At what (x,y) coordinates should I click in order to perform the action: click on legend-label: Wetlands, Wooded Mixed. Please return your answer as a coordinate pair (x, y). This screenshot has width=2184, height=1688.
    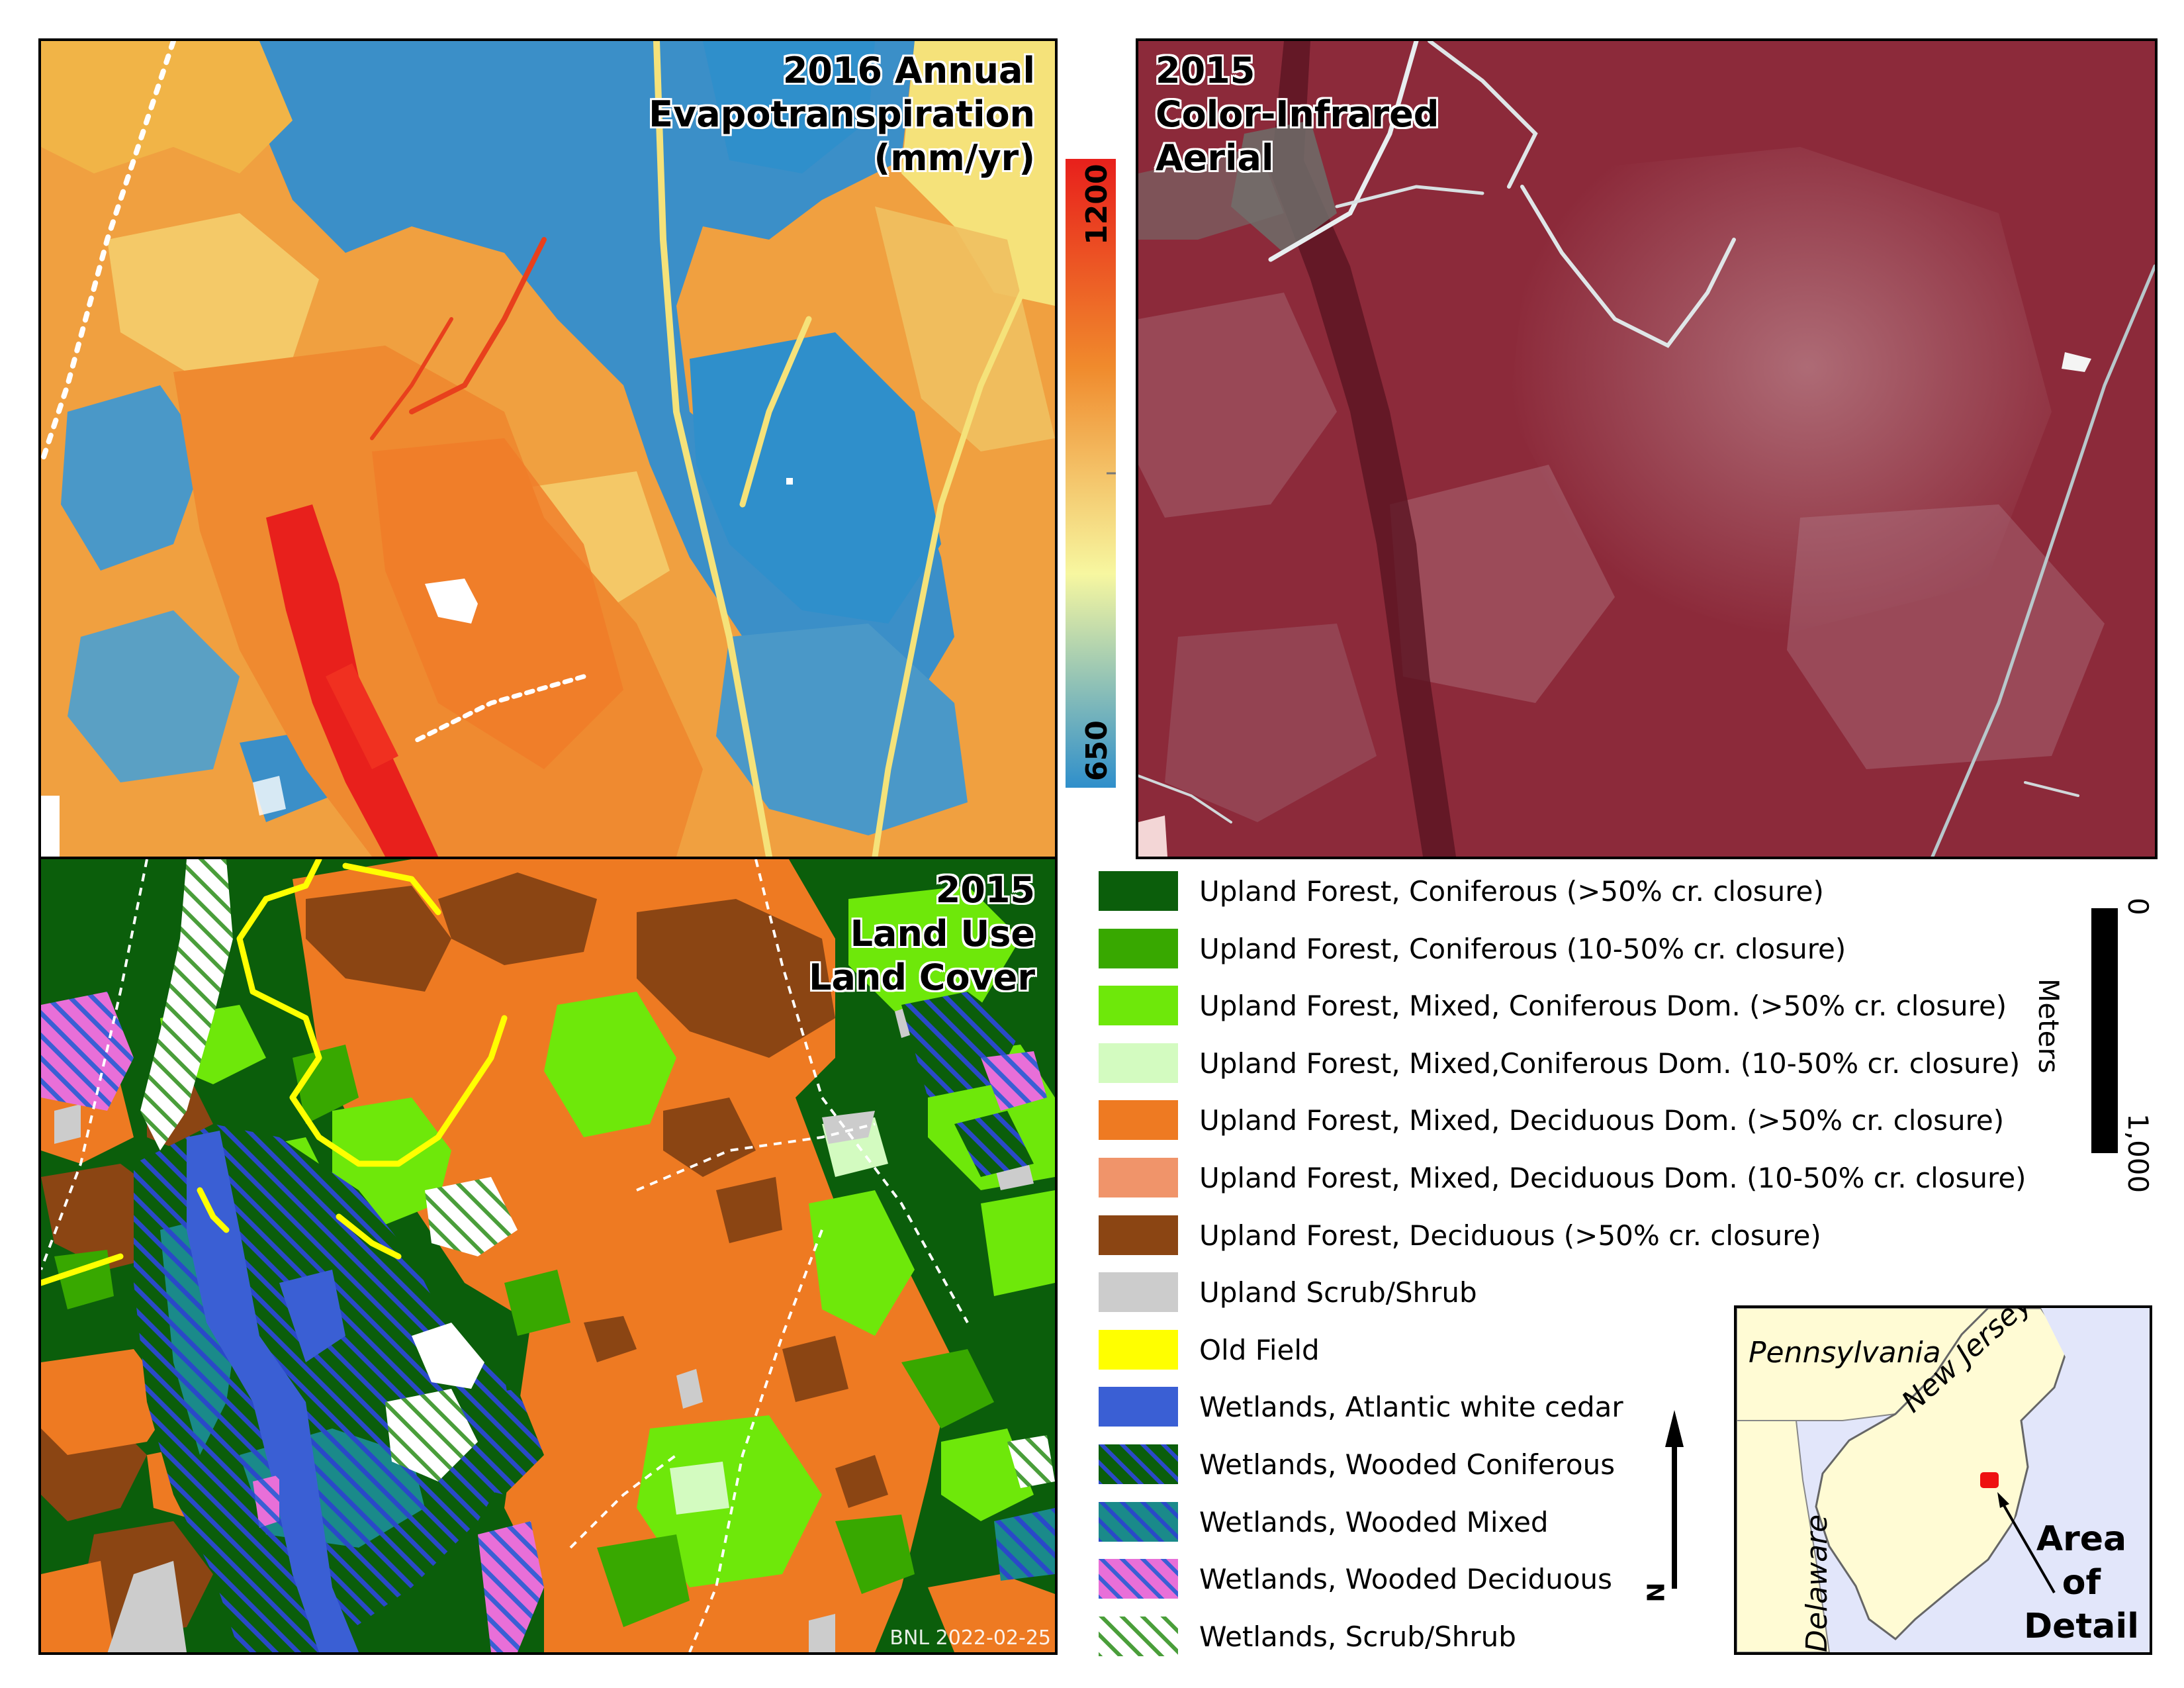
    Looking at the image, I should click on (1374, 1521).